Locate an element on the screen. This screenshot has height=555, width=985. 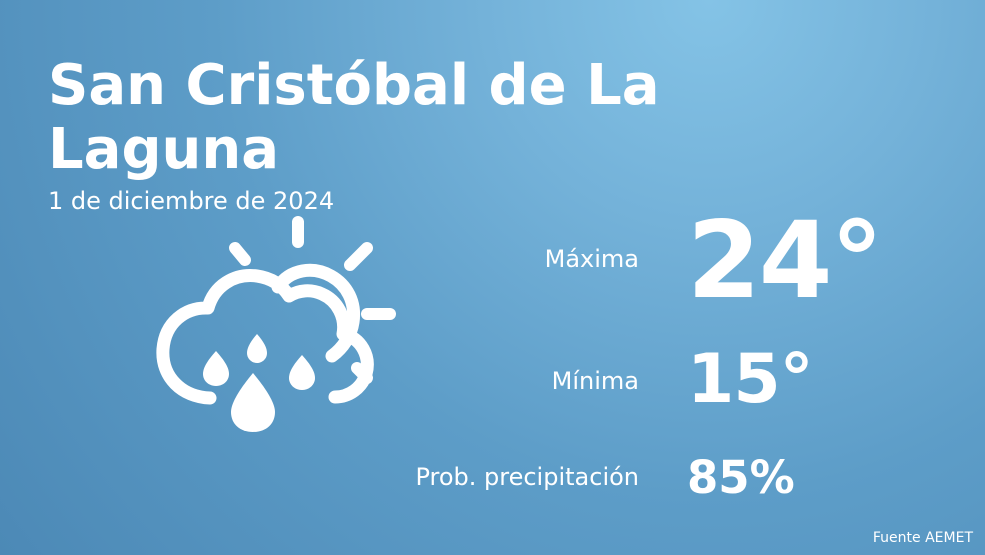
source-credit: Fuente AEMET is located at coordinates (922, 538).